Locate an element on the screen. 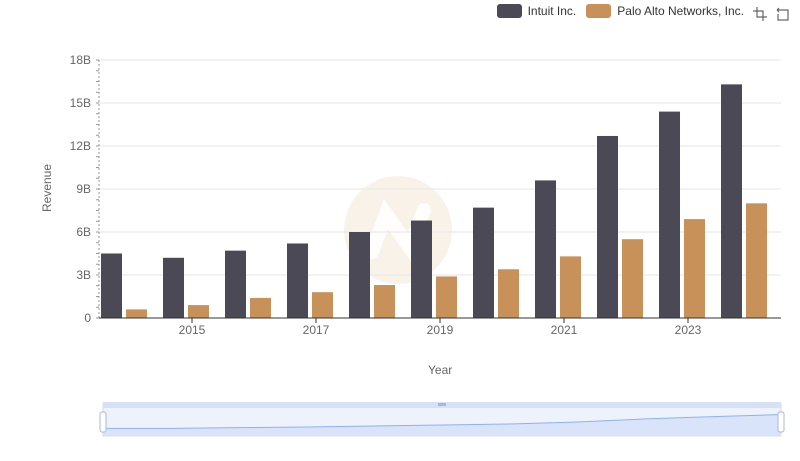 The image size is (800, 461). bar-palo-alto-2021 is located at coordinates (570, 287).